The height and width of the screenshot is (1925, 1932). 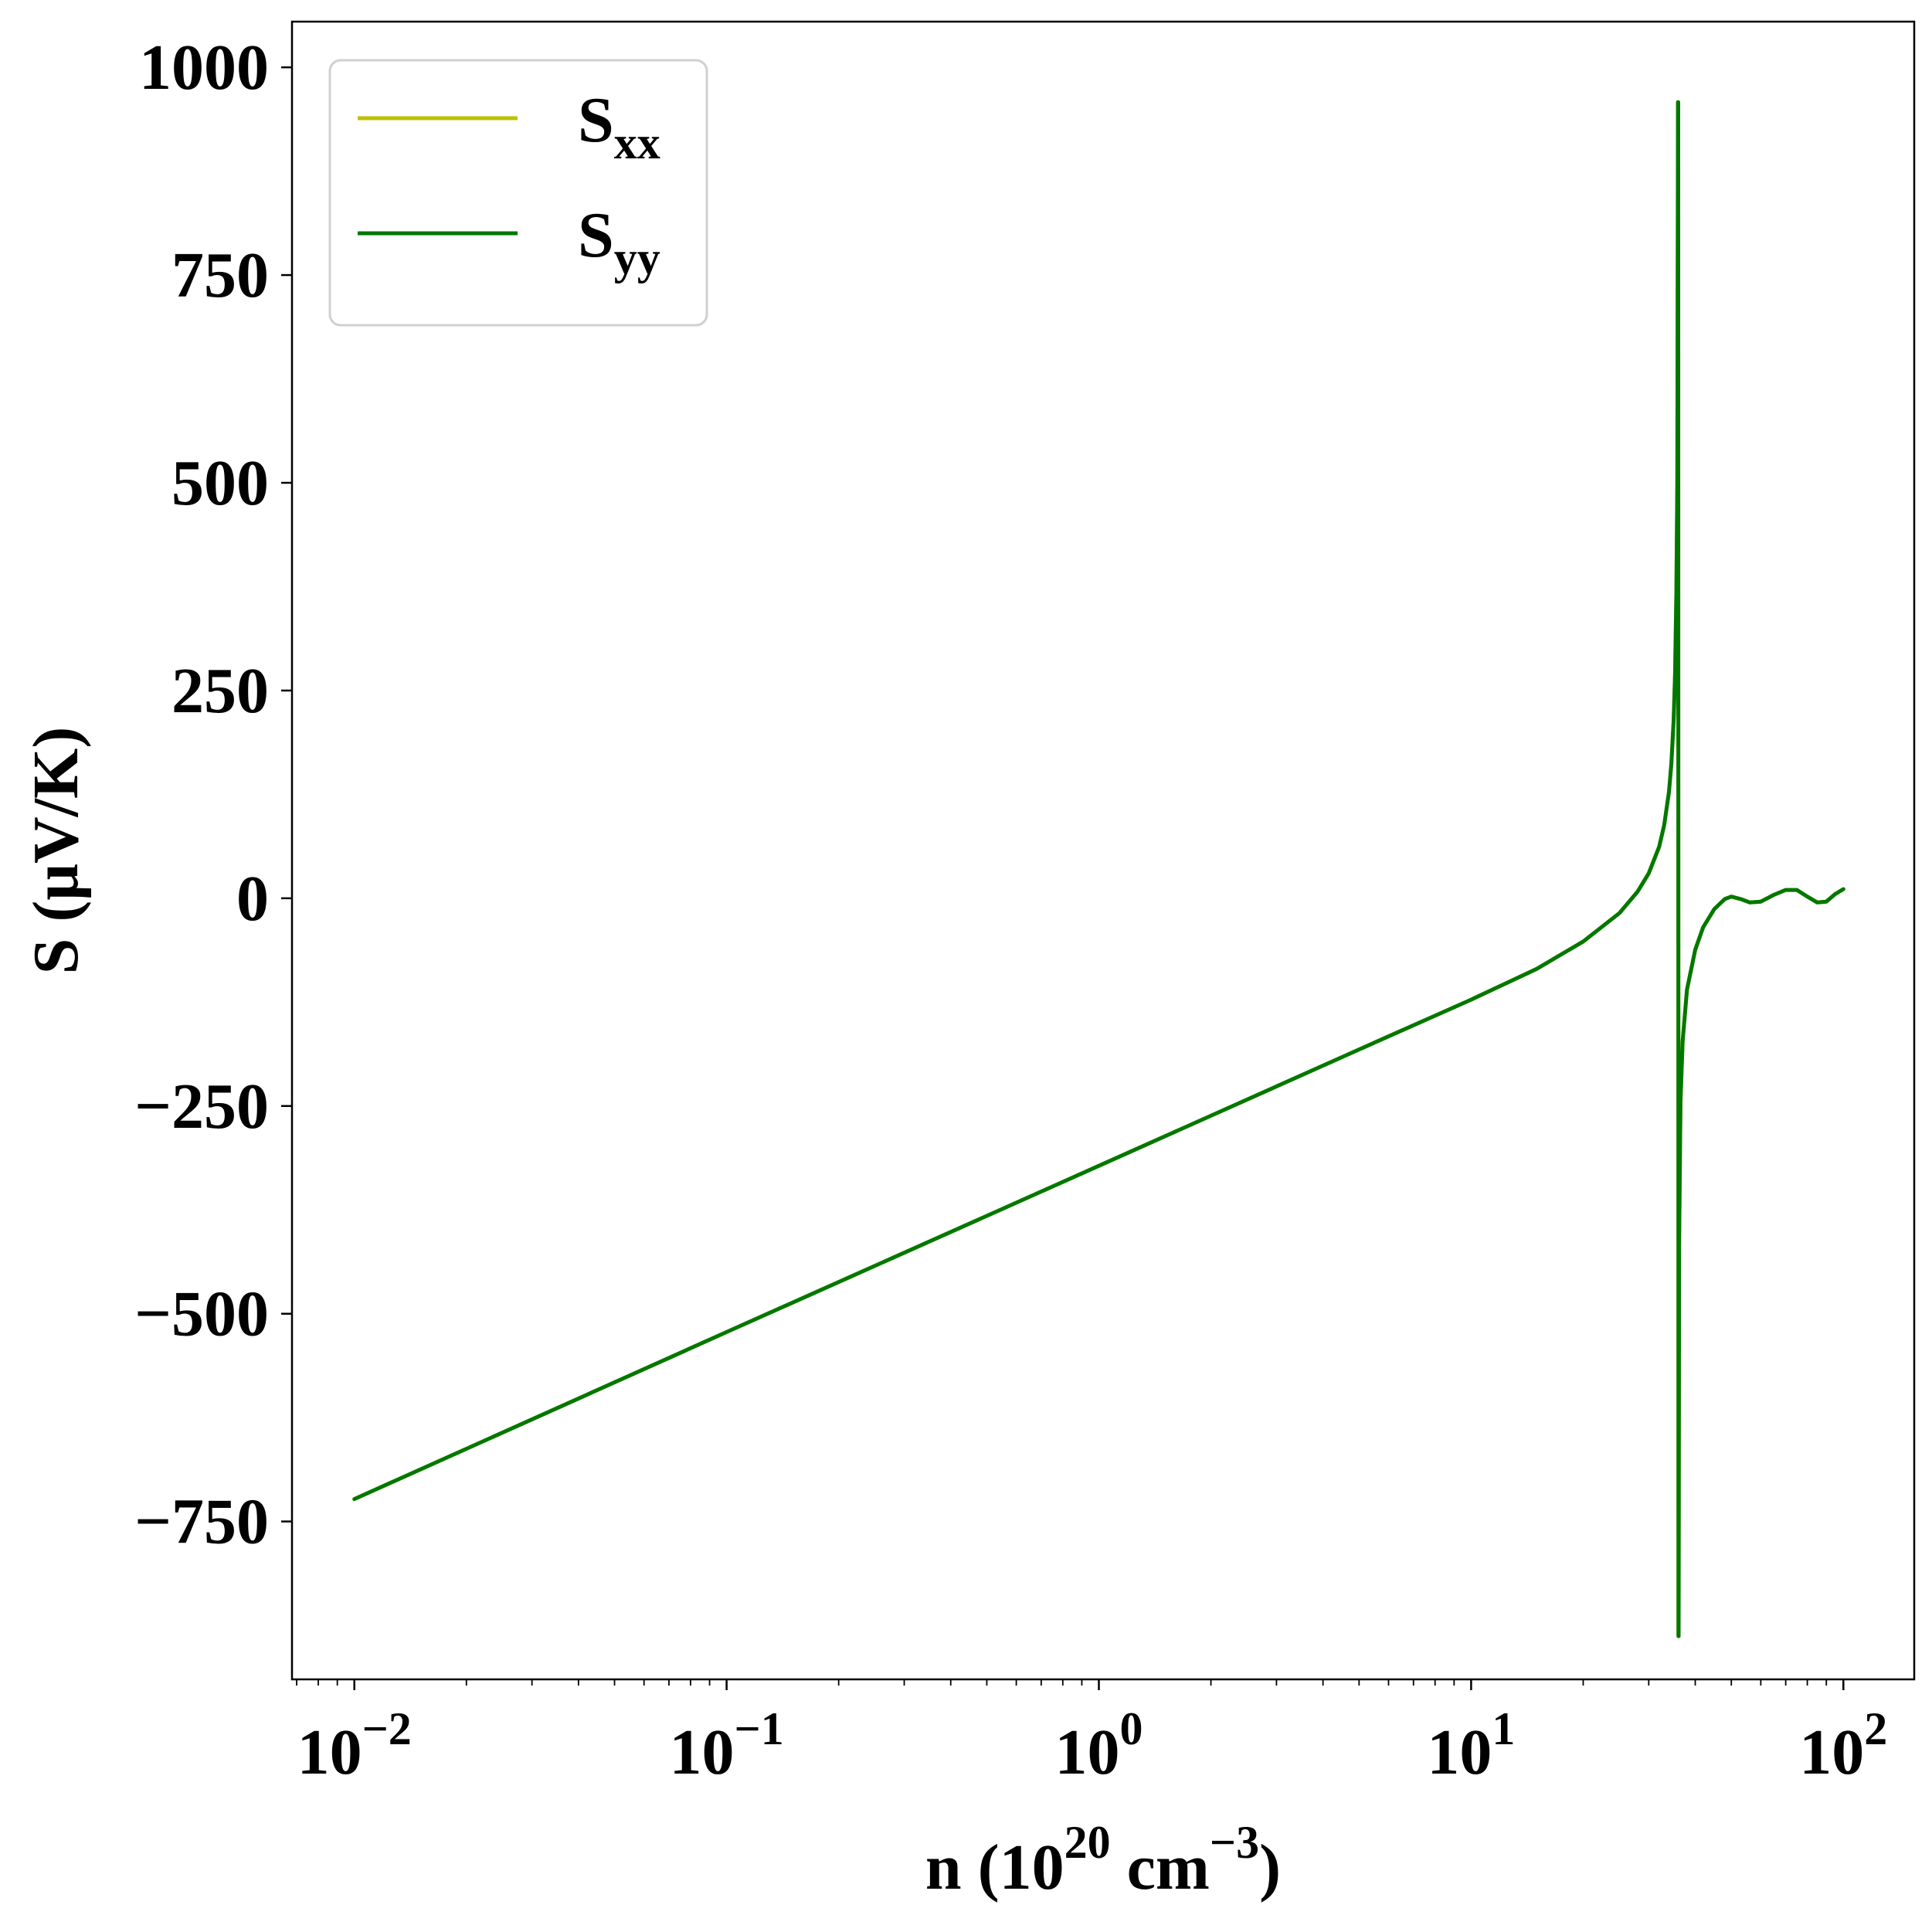 What do you see at coordinates (387, 1728) in the screenshot?
I see `x-tick-label-exponent: −2` at bounding box center [387, 1728].